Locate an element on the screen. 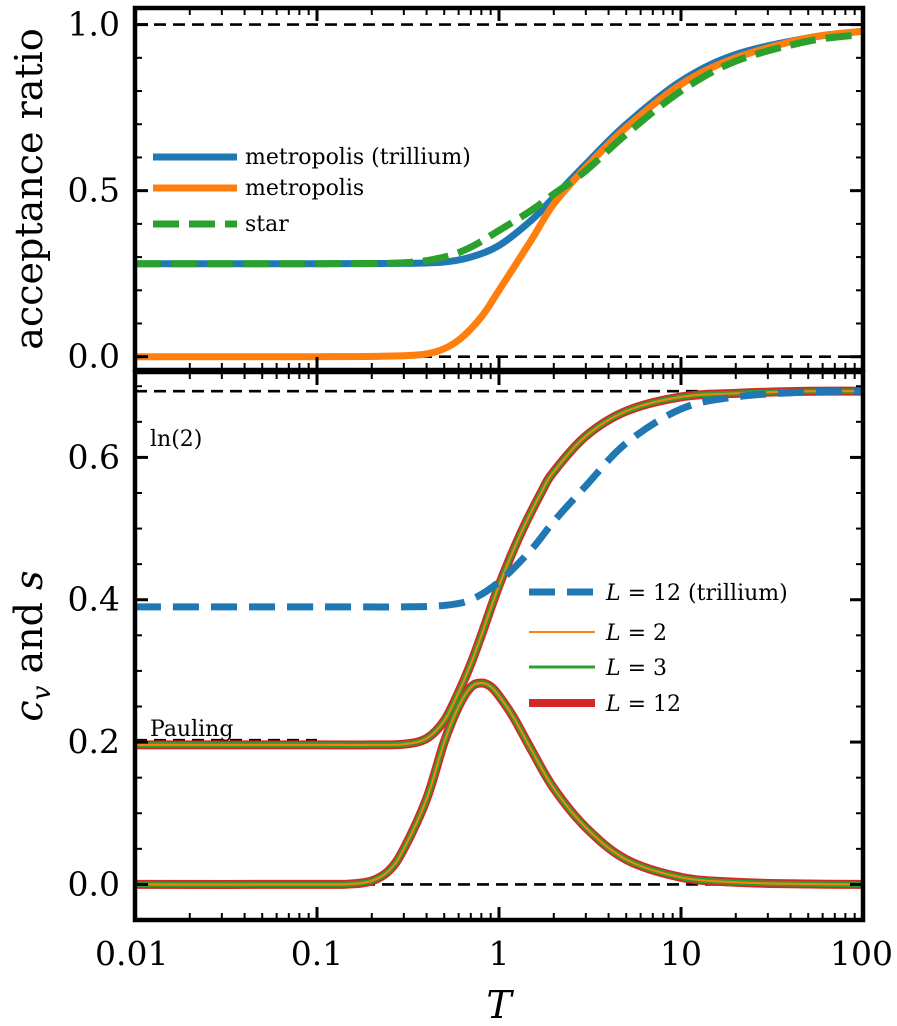  bottom-y-tick-label: 0.2 is located at coordinates (94, 741).